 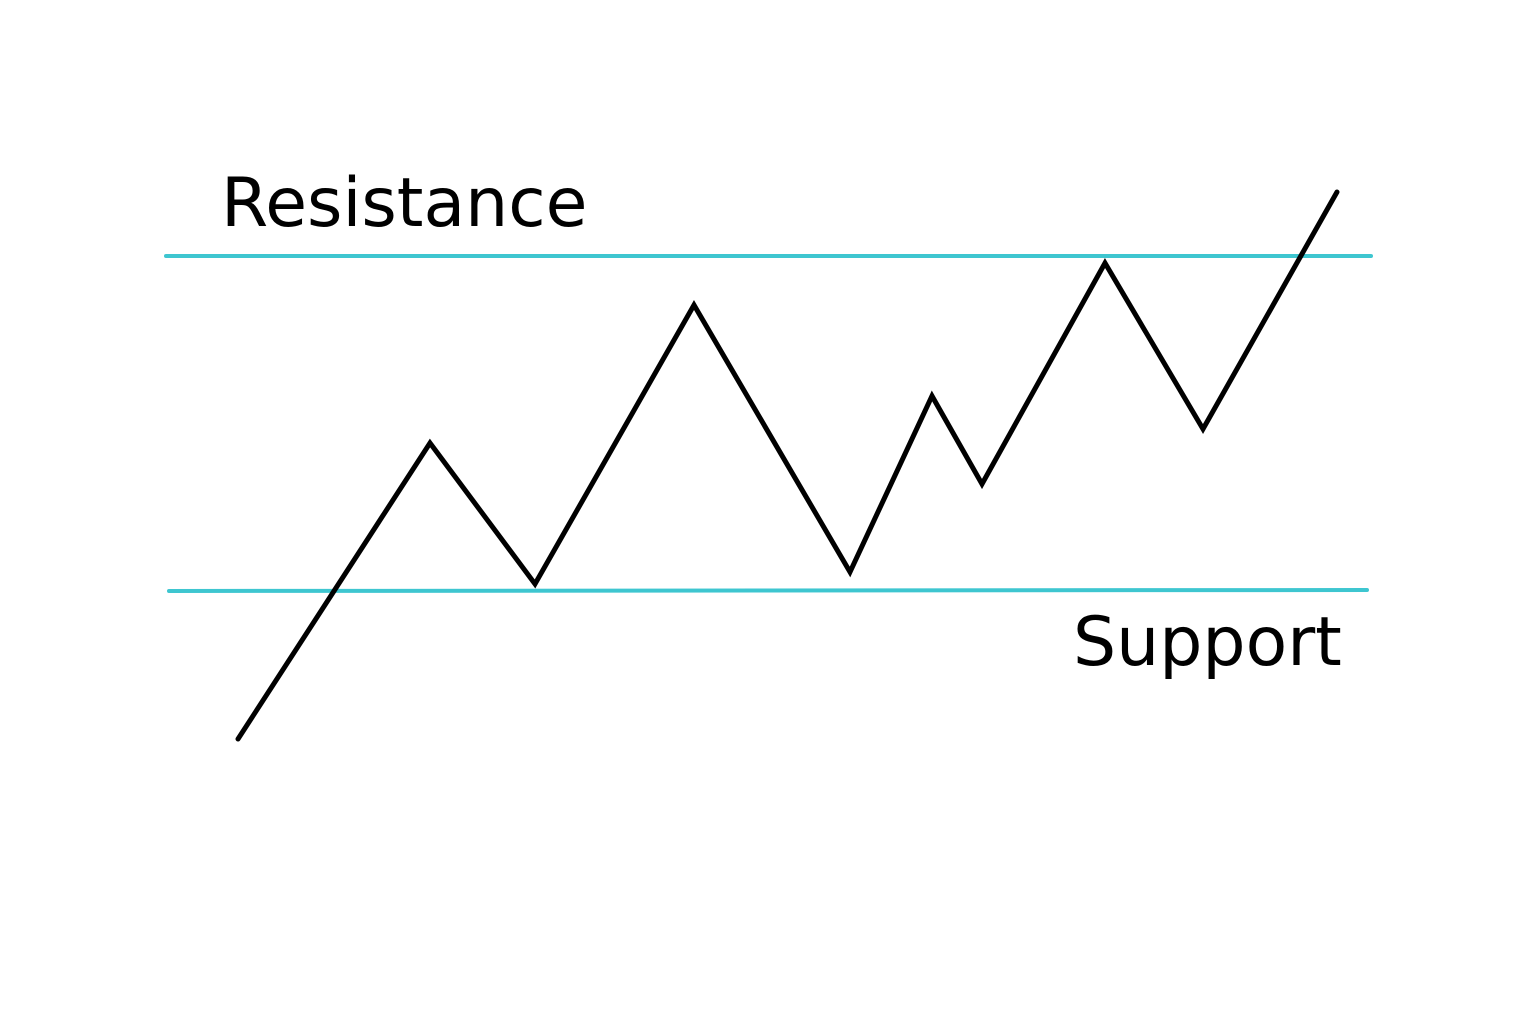 I want to click on support-label: Support, so click(x=1207, y=642).